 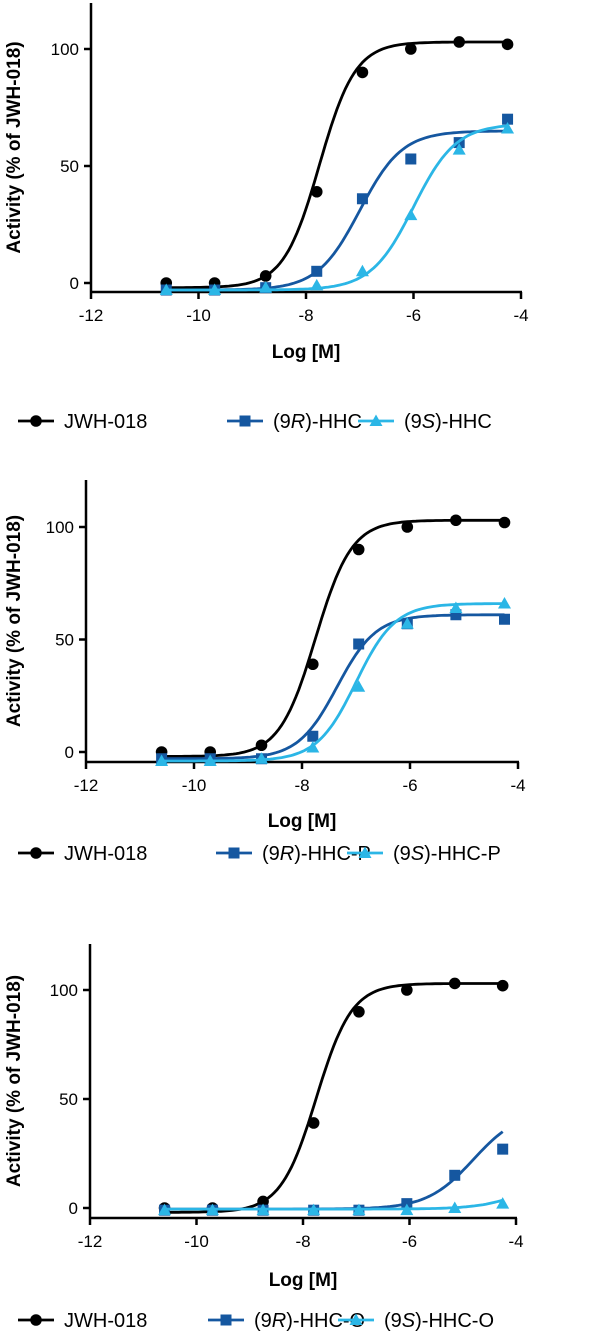 I want to click on legend-label: (9S)-HHC-O, so click(x=439, y=1321).